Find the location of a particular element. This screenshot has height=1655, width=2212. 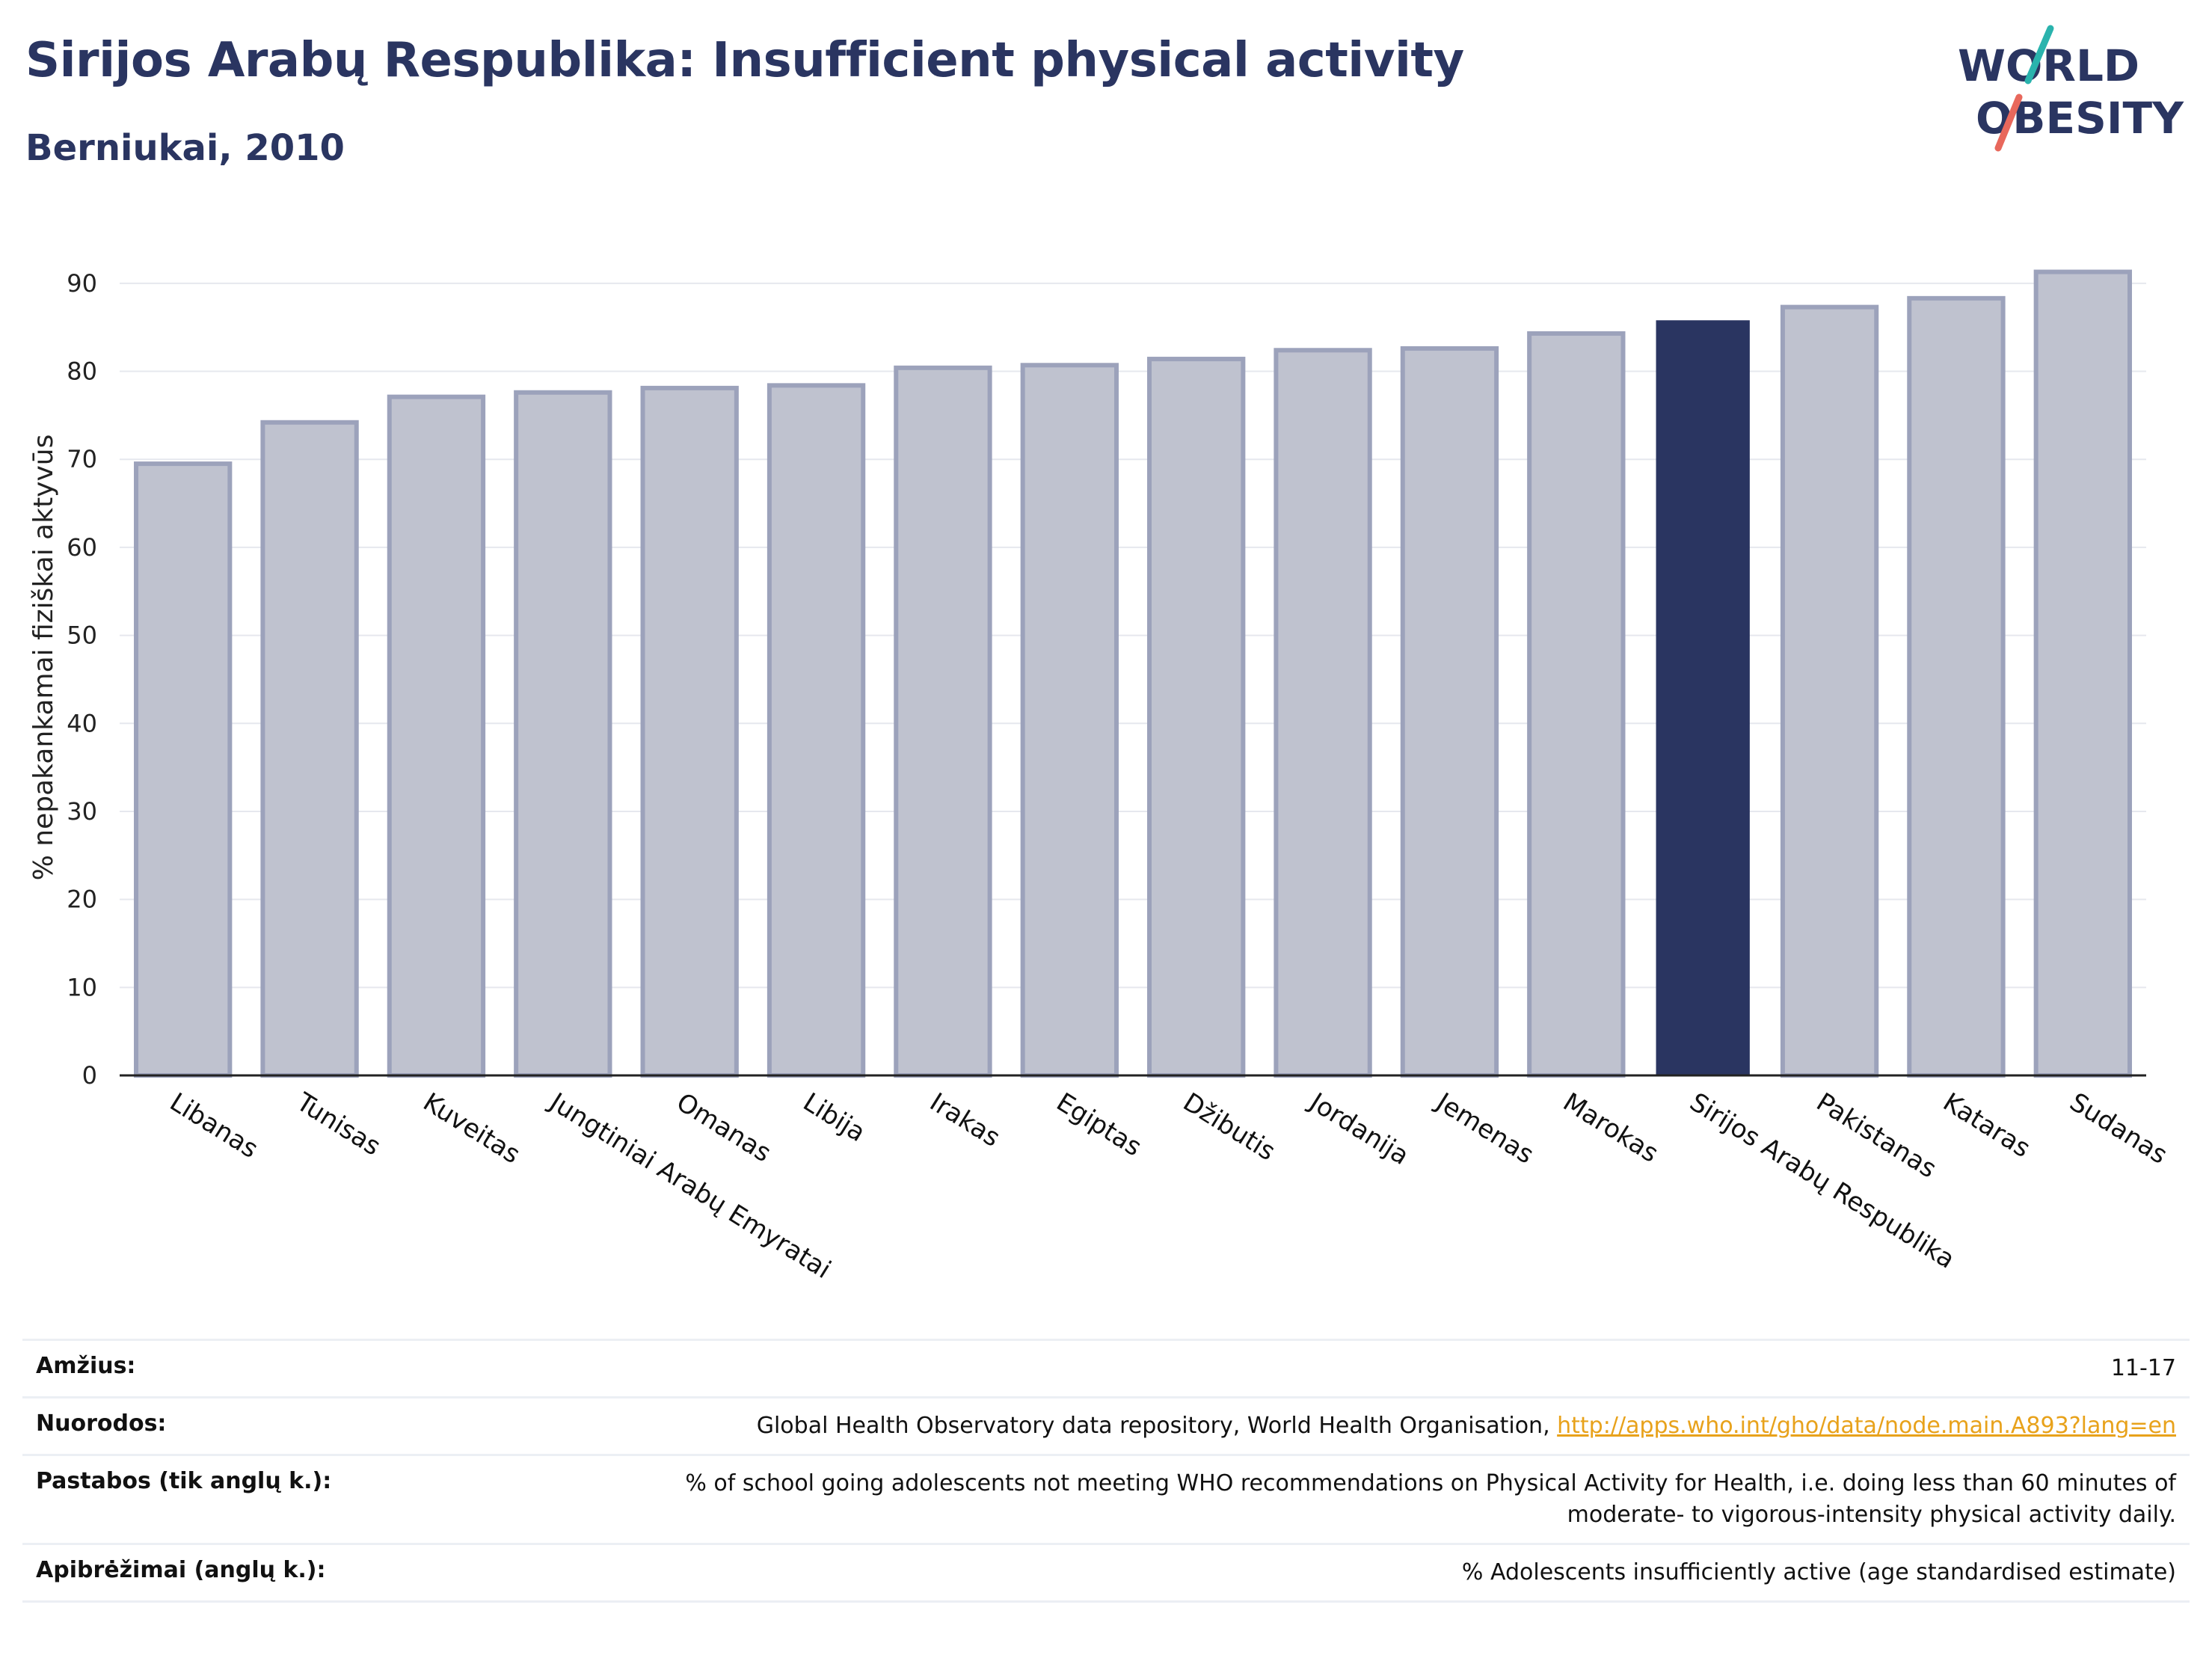

x-tick-label: Džibutis is located at coordinates (1229, 1127).